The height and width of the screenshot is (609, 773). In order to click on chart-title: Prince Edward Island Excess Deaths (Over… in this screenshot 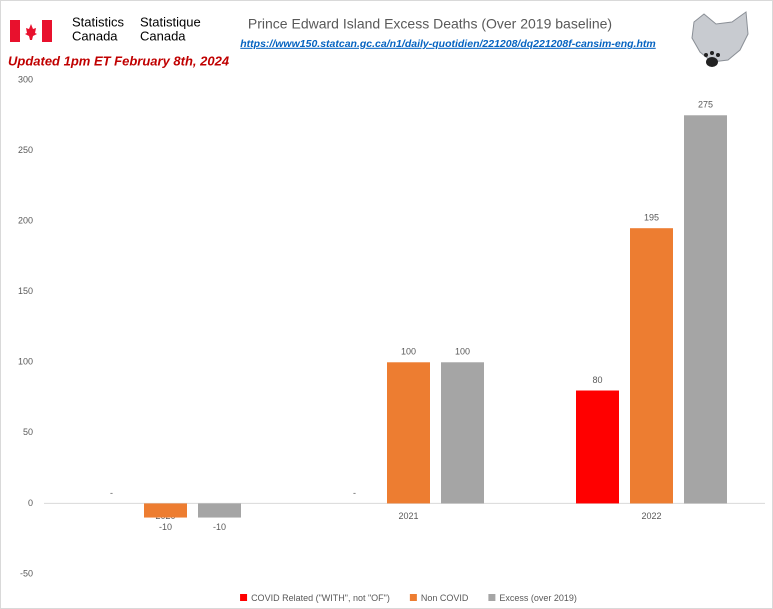, I will do `click(430, 24)`.